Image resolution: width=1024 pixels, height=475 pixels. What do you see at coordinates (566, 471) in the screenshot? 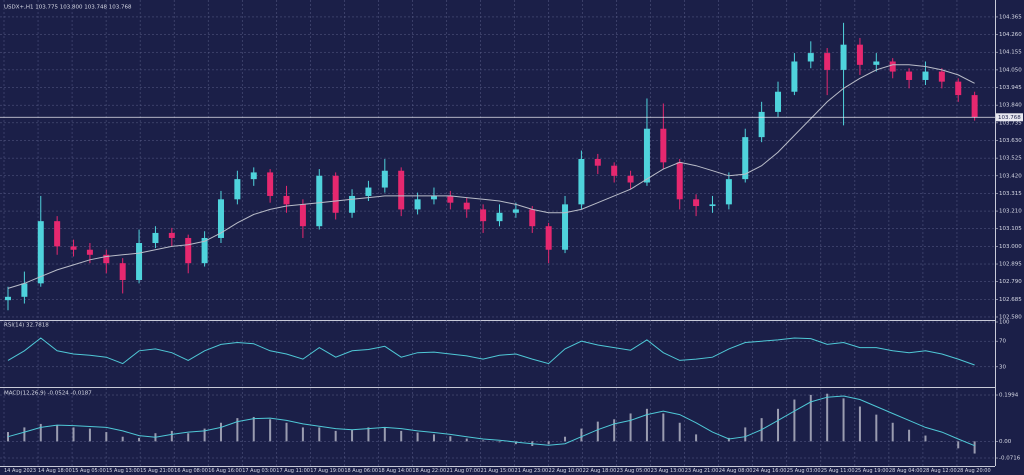
I see `x-tick-label: 22 Aug 10:00` at bounding box center [566, 471].